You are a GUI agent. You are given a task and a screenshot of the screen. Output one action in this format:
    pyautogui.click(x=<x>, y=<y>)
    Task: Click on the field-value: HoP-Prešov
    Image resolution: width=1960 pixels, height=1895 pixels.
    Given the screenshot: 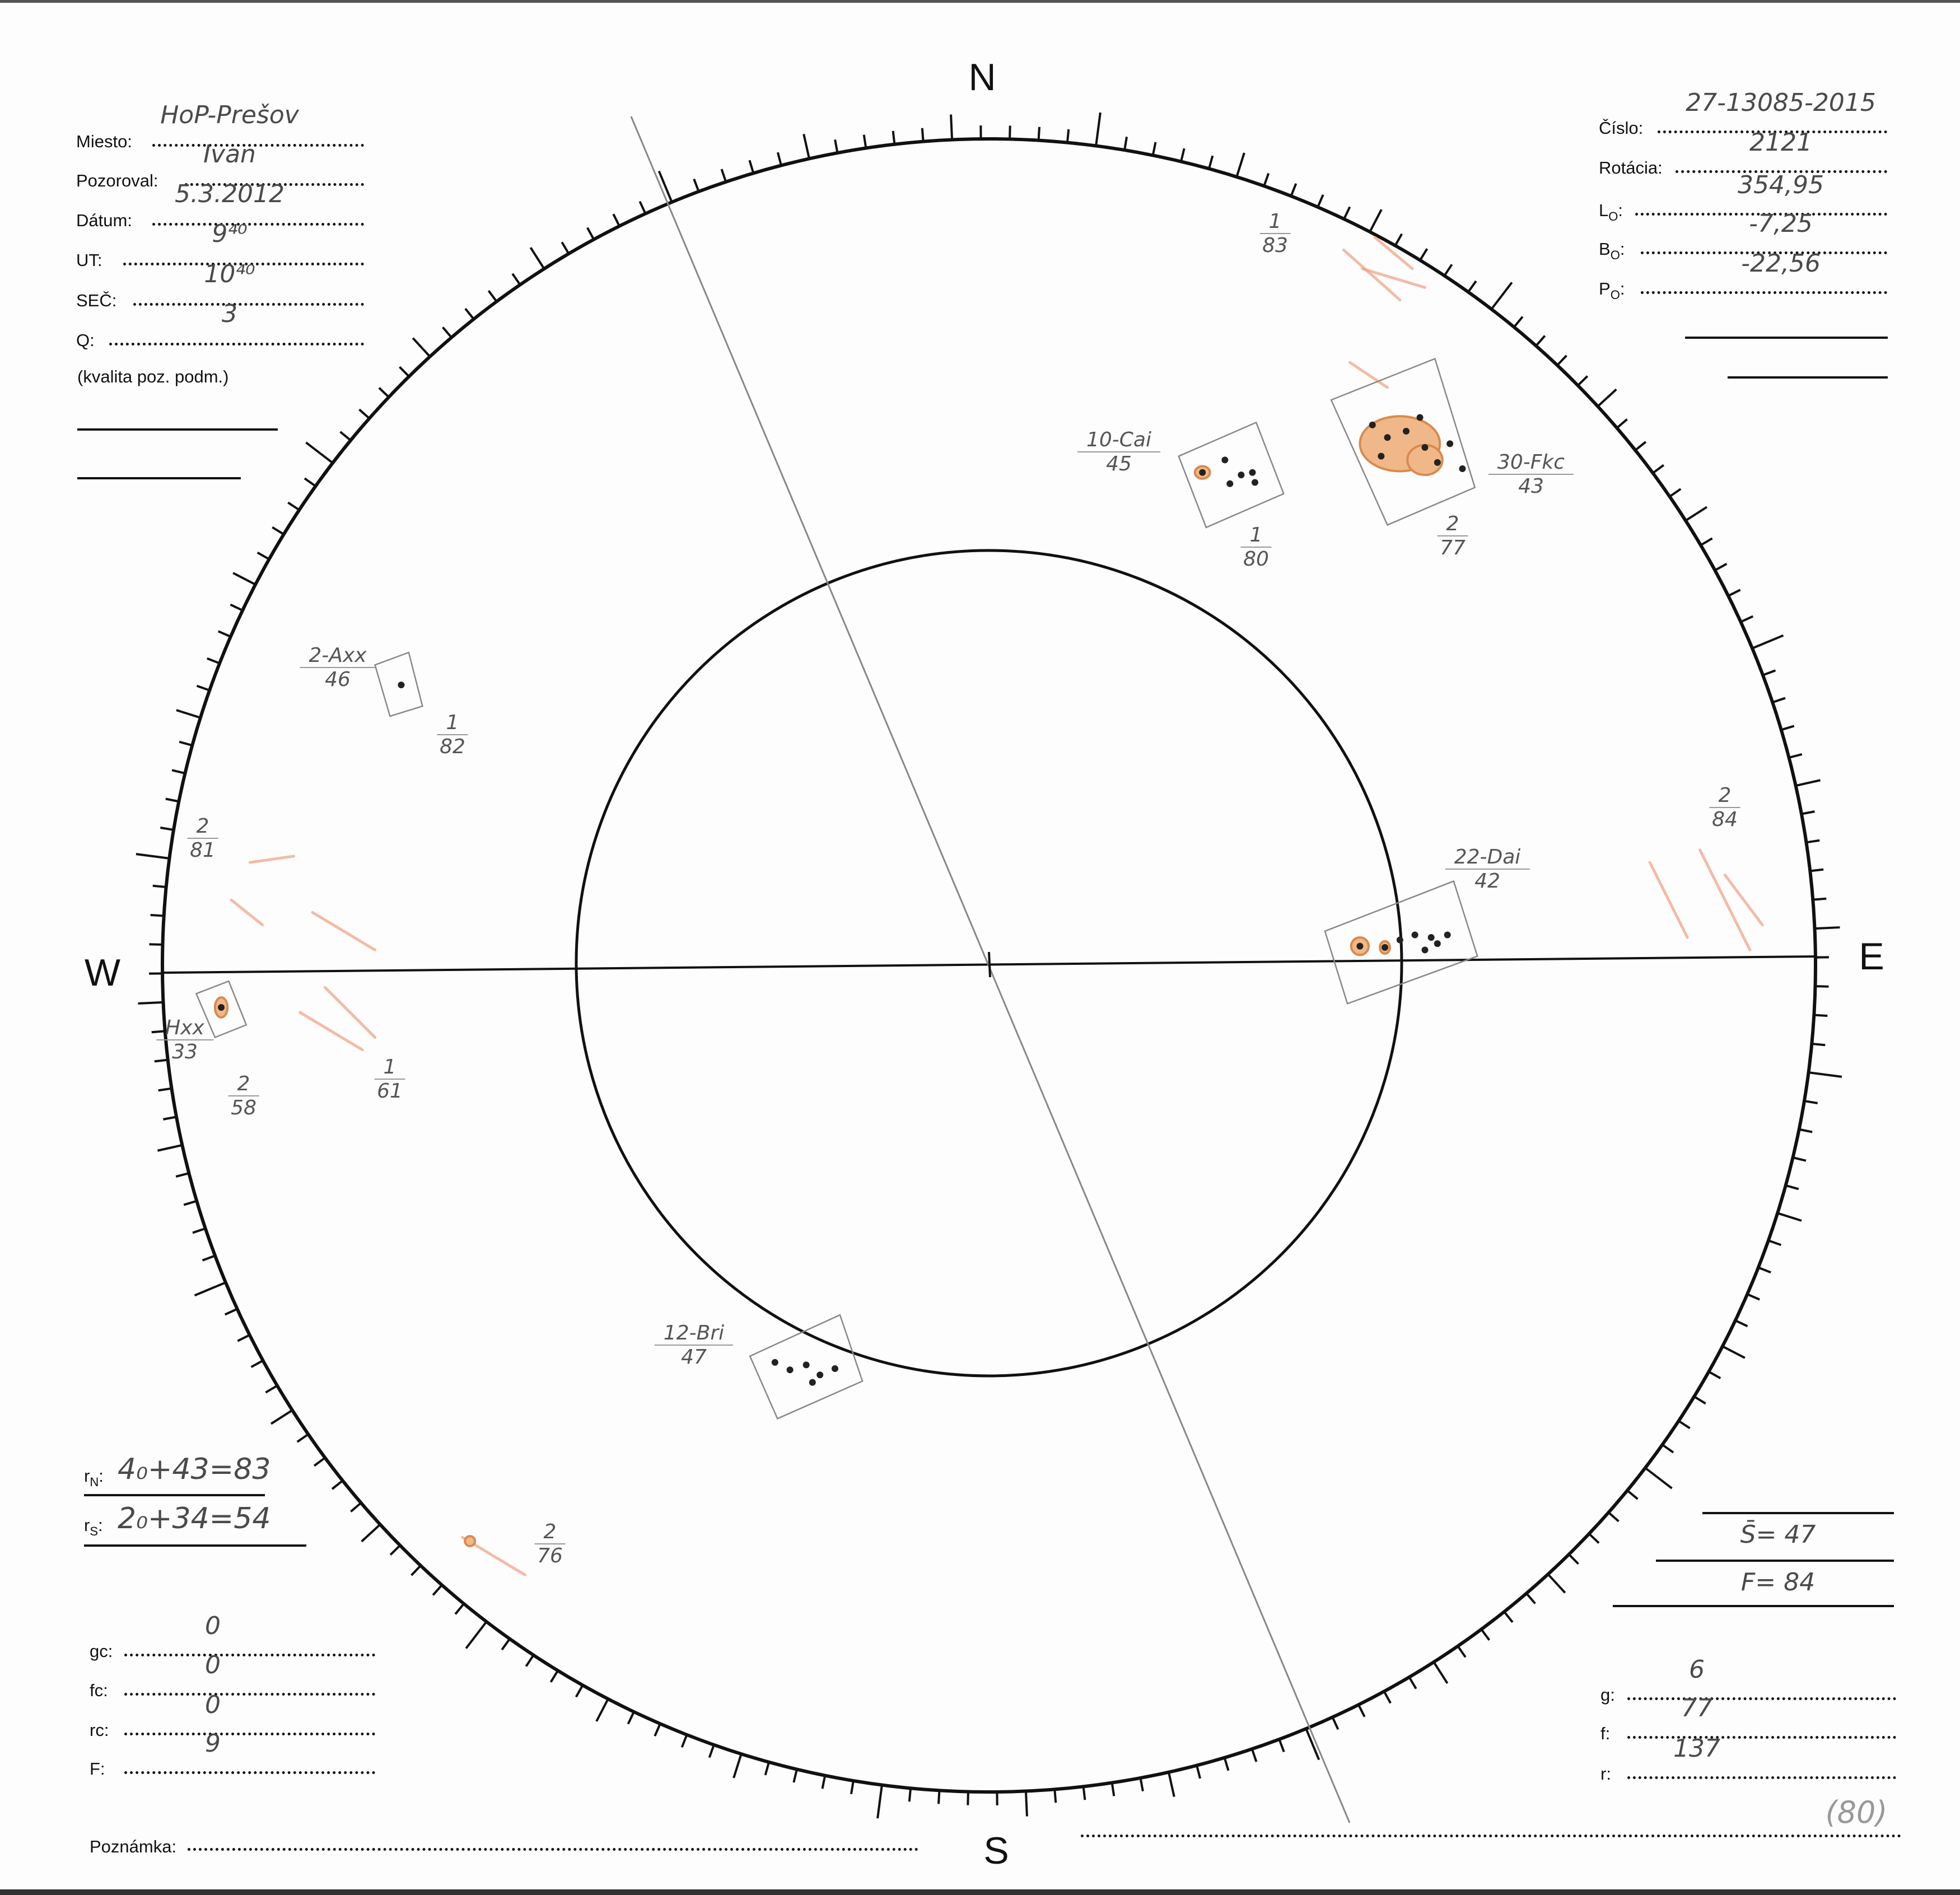 What is the action you would take?
    pyautogui.click(x=230, y=115)
    